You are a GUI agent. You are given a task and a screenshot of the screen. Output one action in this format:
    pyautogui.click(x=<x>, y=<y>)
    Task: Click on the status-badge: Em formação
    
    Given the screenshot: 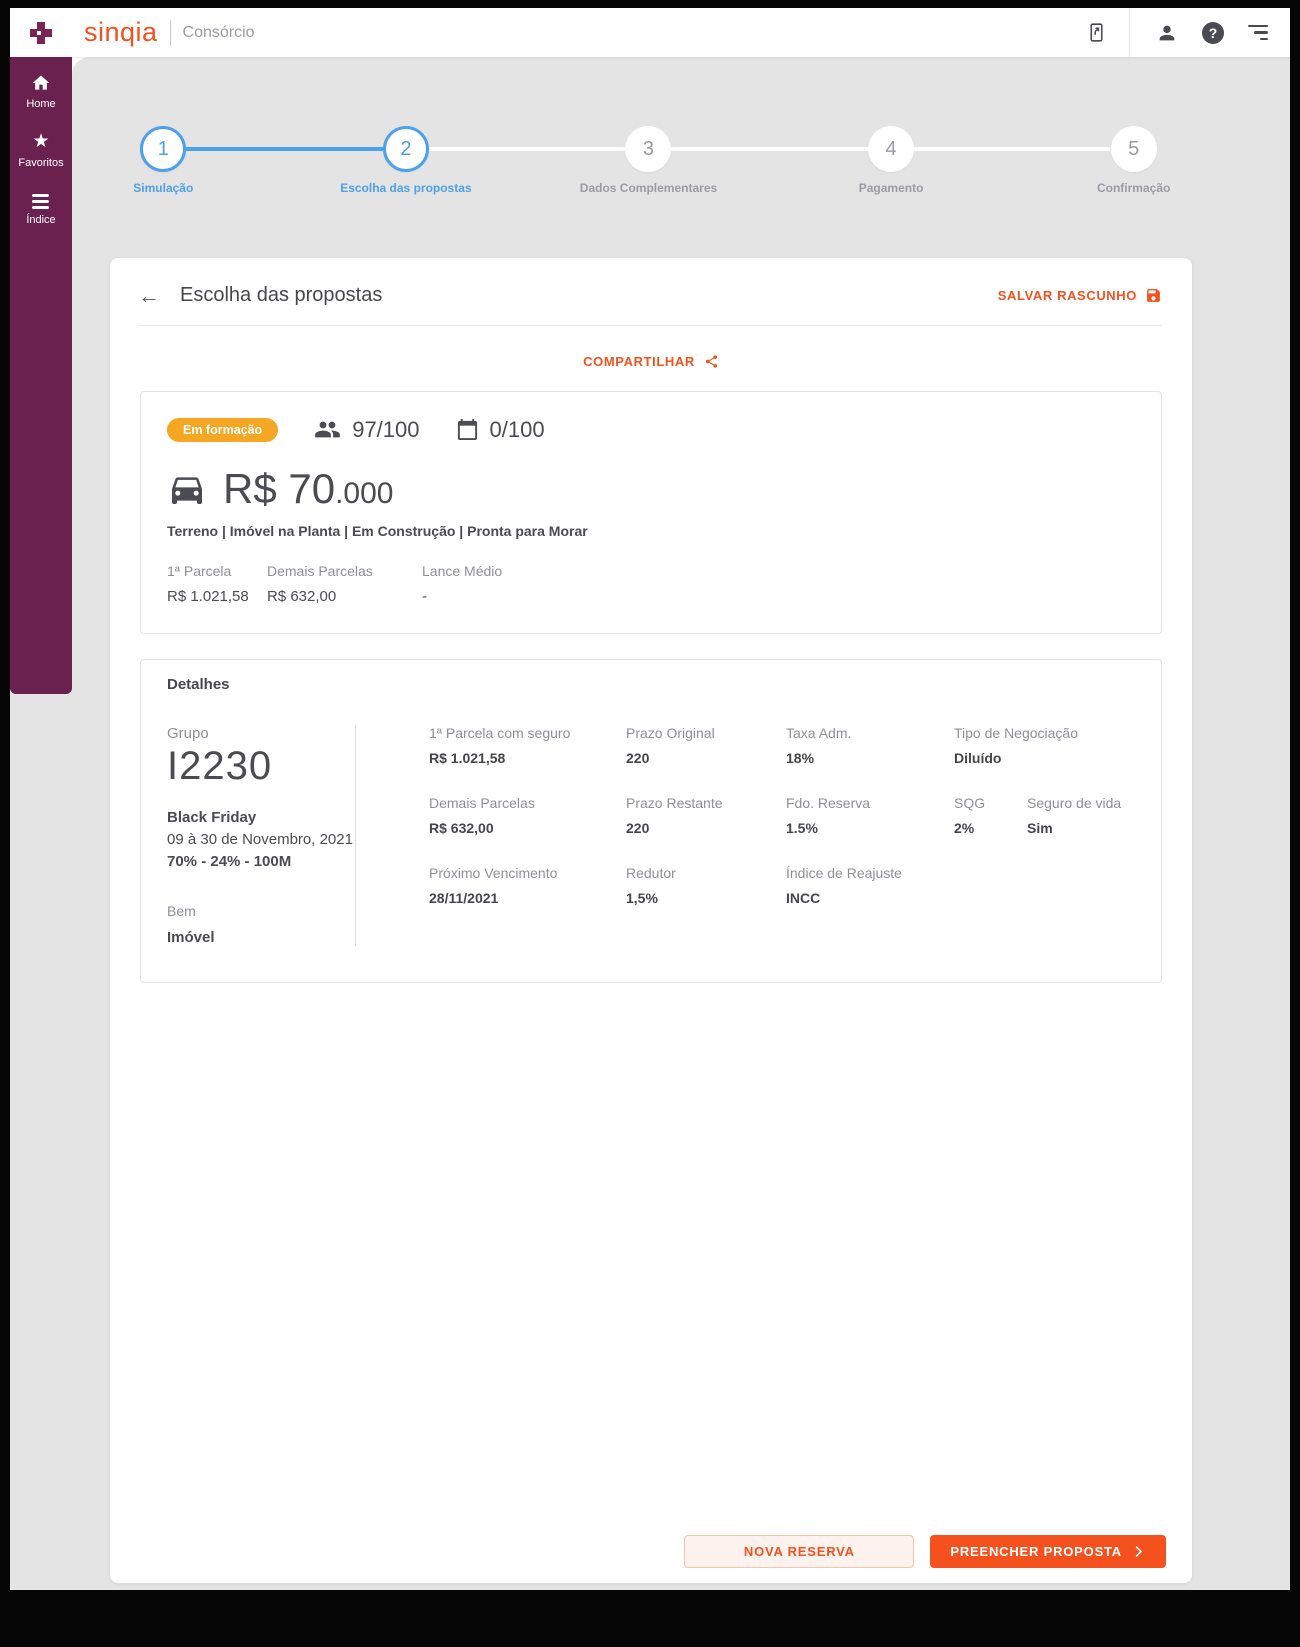 What is the action you would take?
    pyautogui.click(x=223, y=429)
    